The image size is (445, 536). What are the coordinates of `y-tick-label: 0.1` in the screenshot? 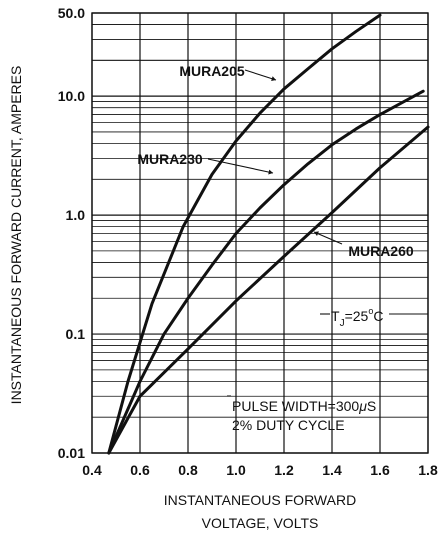 It's located at (76, 334).